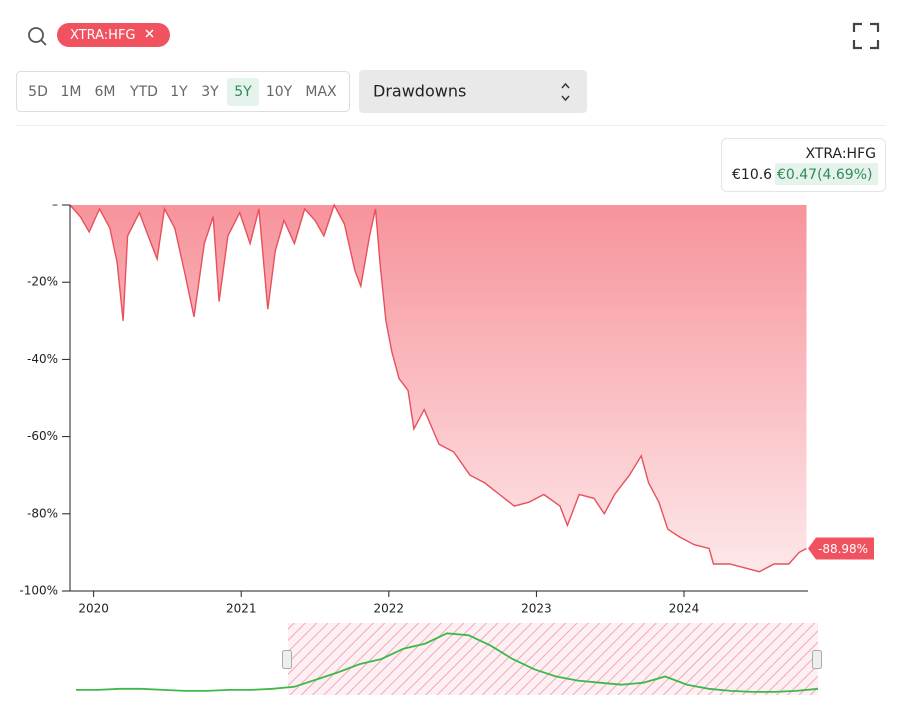 This screenshot has height=718, width=904. Describe the element at coordinates (42, 436) in the screenshot. I see `y-tick-label: -60%` at that location.